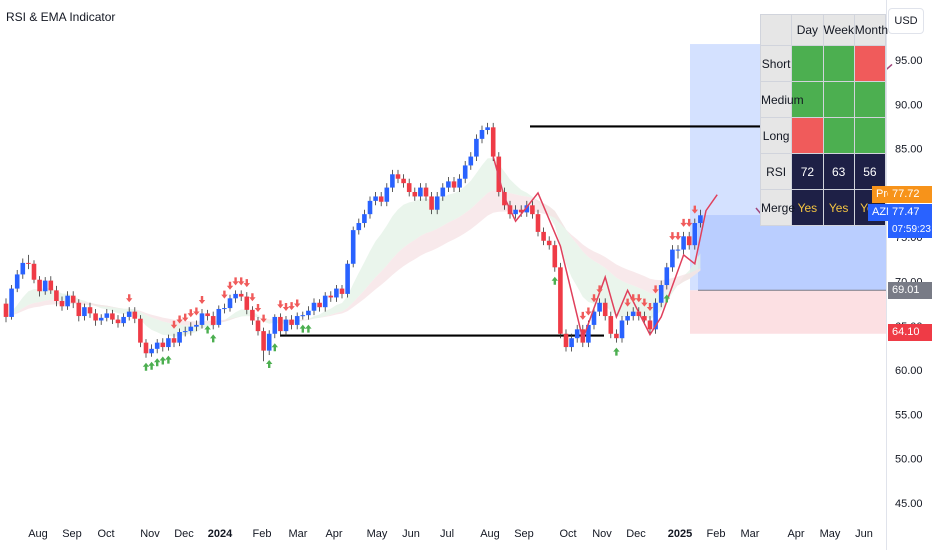  What do you see at coordinates (807, 30) in the screenshot?
I see `table-header: Day` at bounding box center [807, 30].